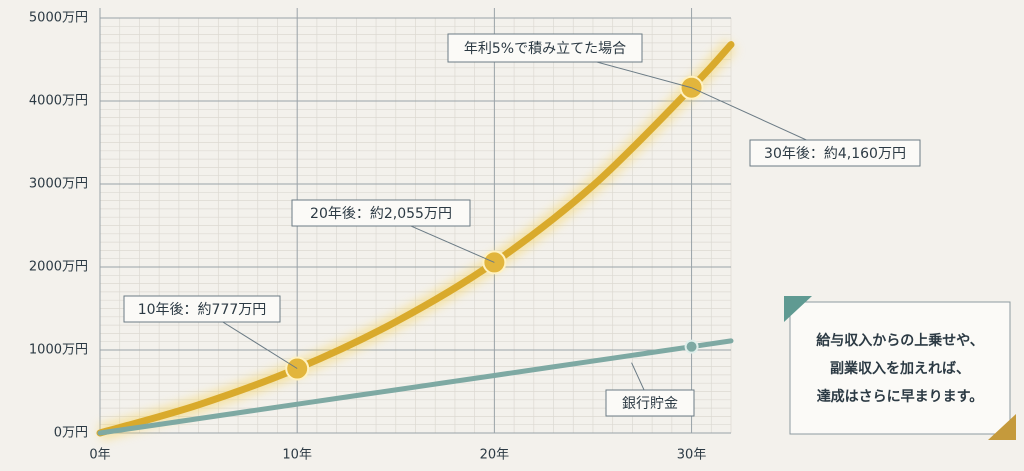  I want to click on annotation: 30年後：約4,160万円, so click(835, 154).